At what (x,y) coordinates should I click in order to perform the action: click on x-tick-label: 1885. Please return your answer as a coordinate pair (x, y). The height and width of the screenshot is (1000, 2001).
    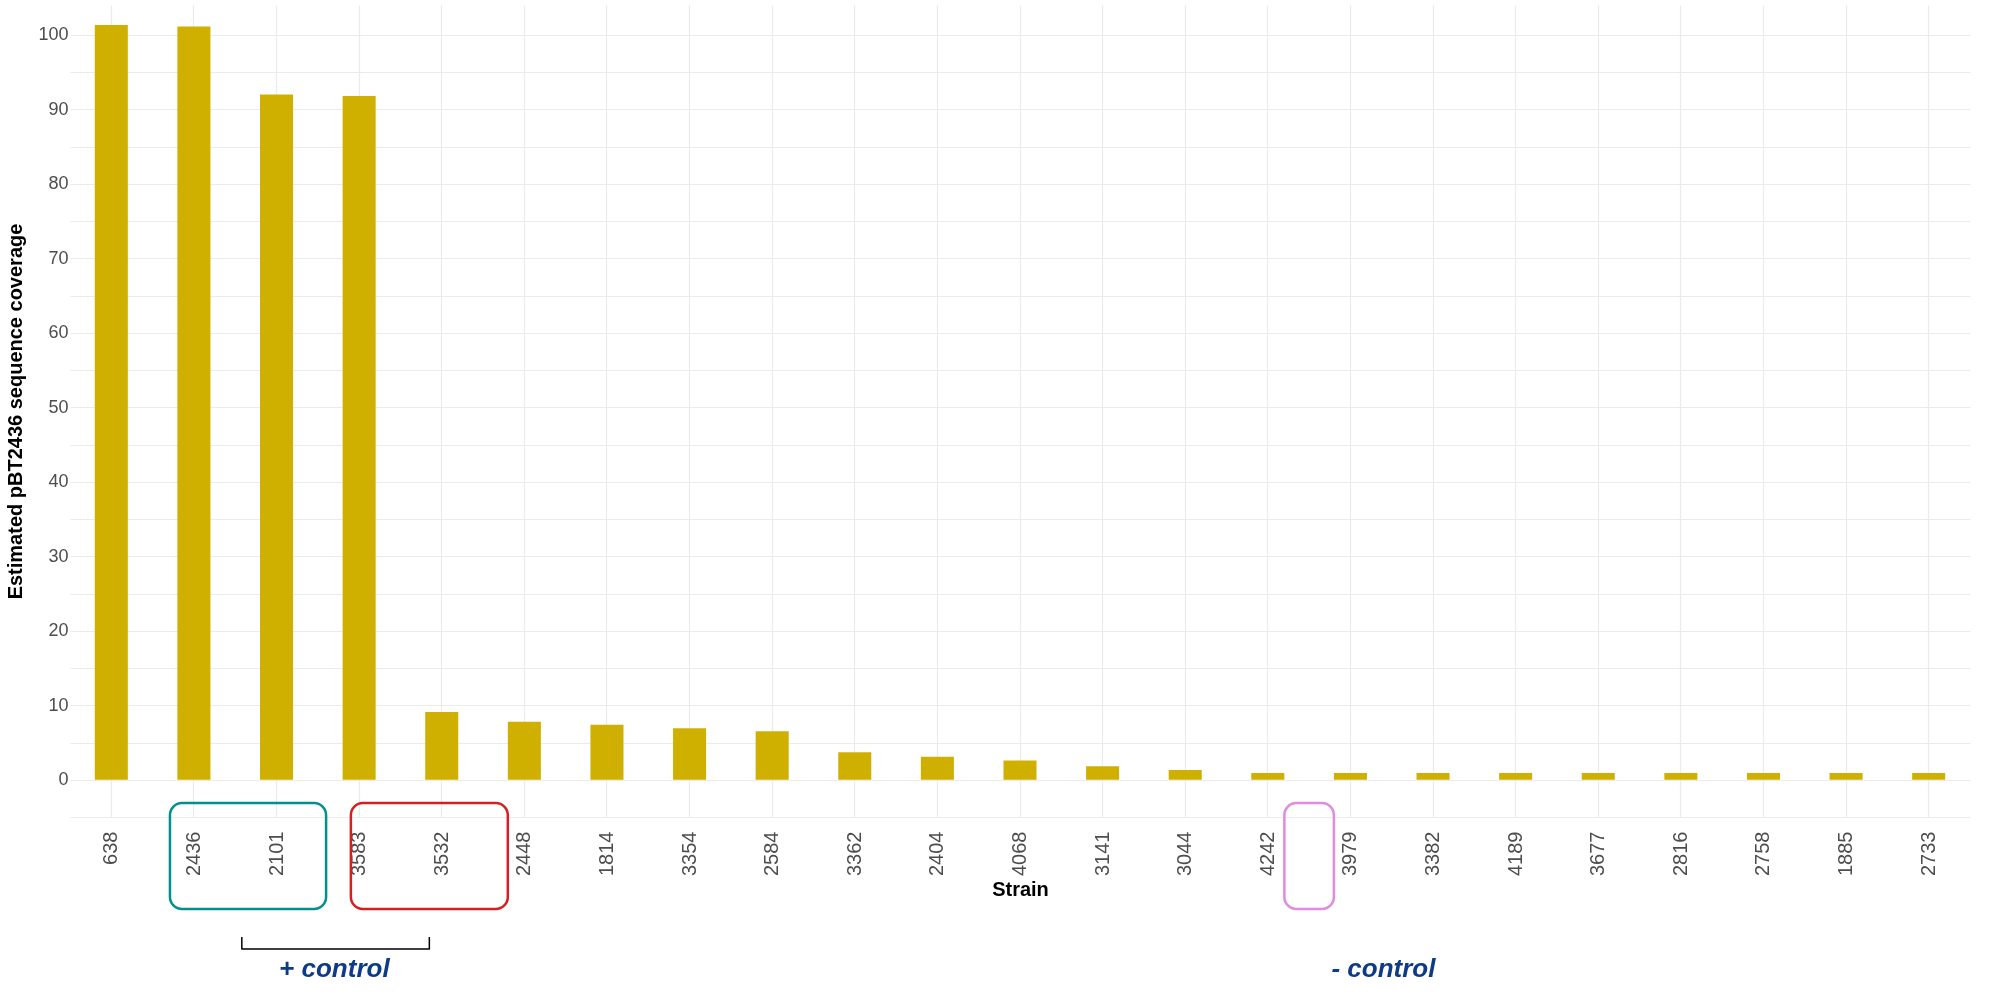
    Looking at the image, I should click on (1845, 853).